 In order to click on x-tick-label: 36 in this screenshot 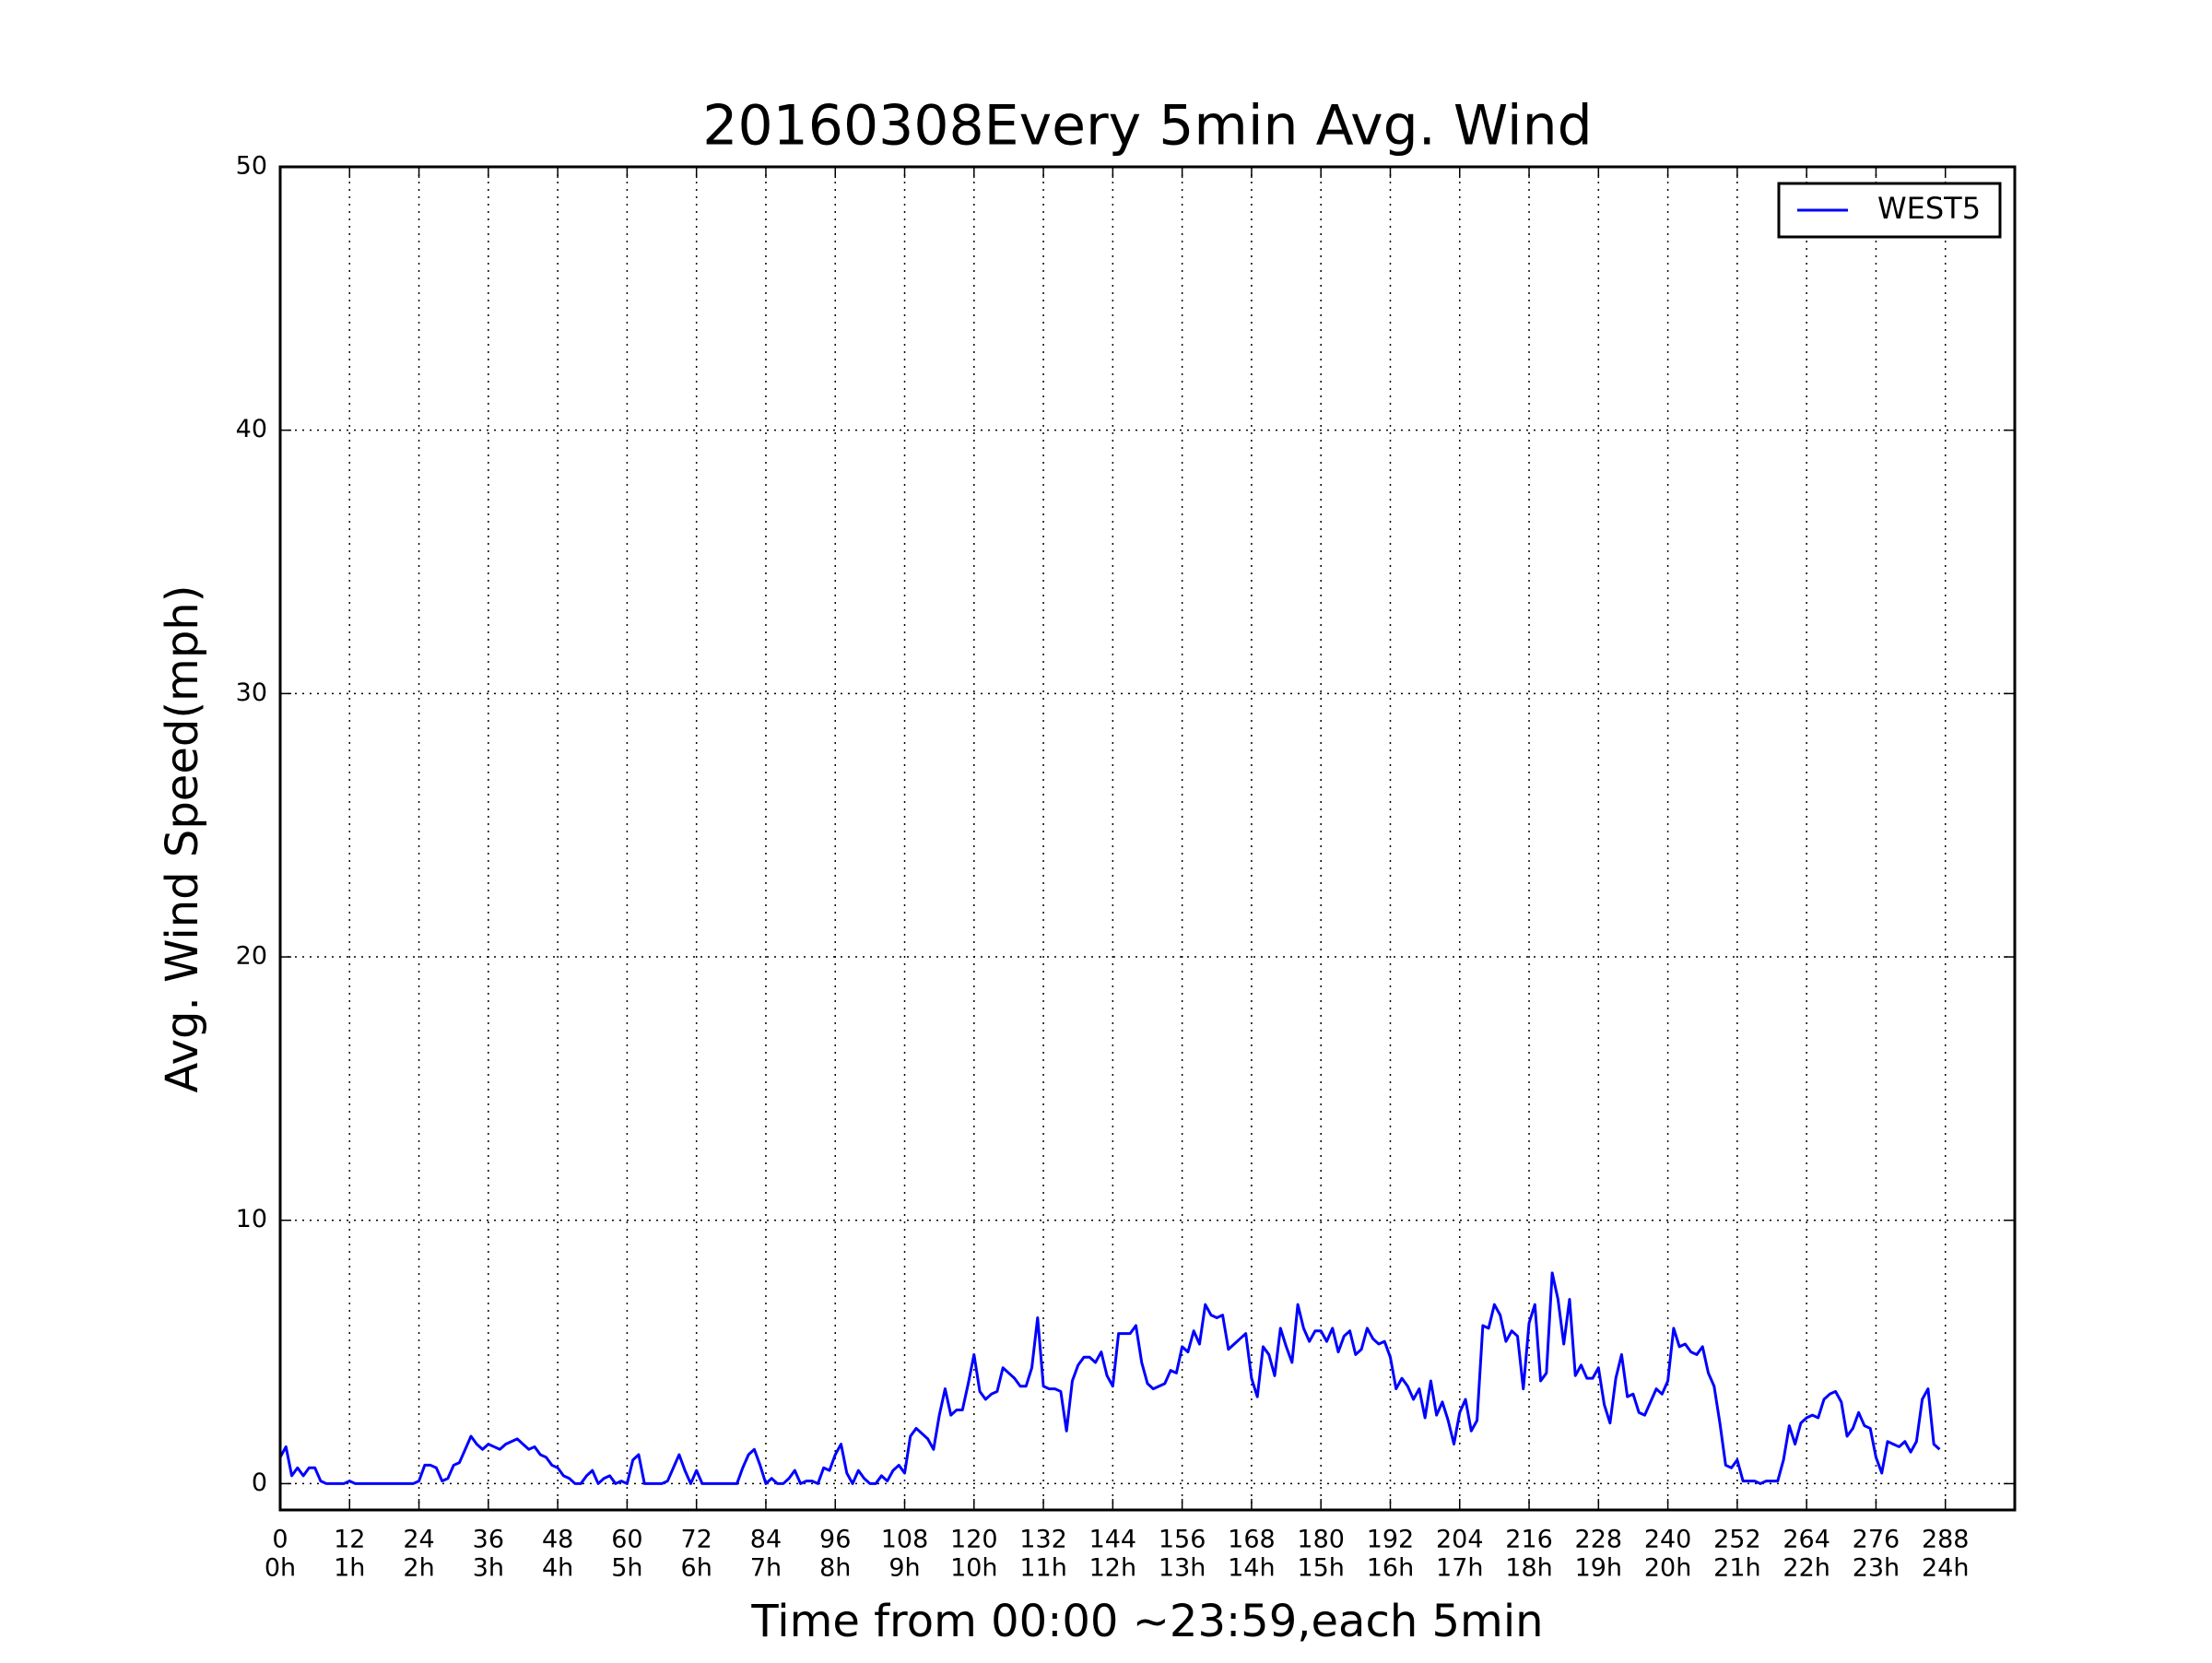, I will do `click(488, 1540)`.